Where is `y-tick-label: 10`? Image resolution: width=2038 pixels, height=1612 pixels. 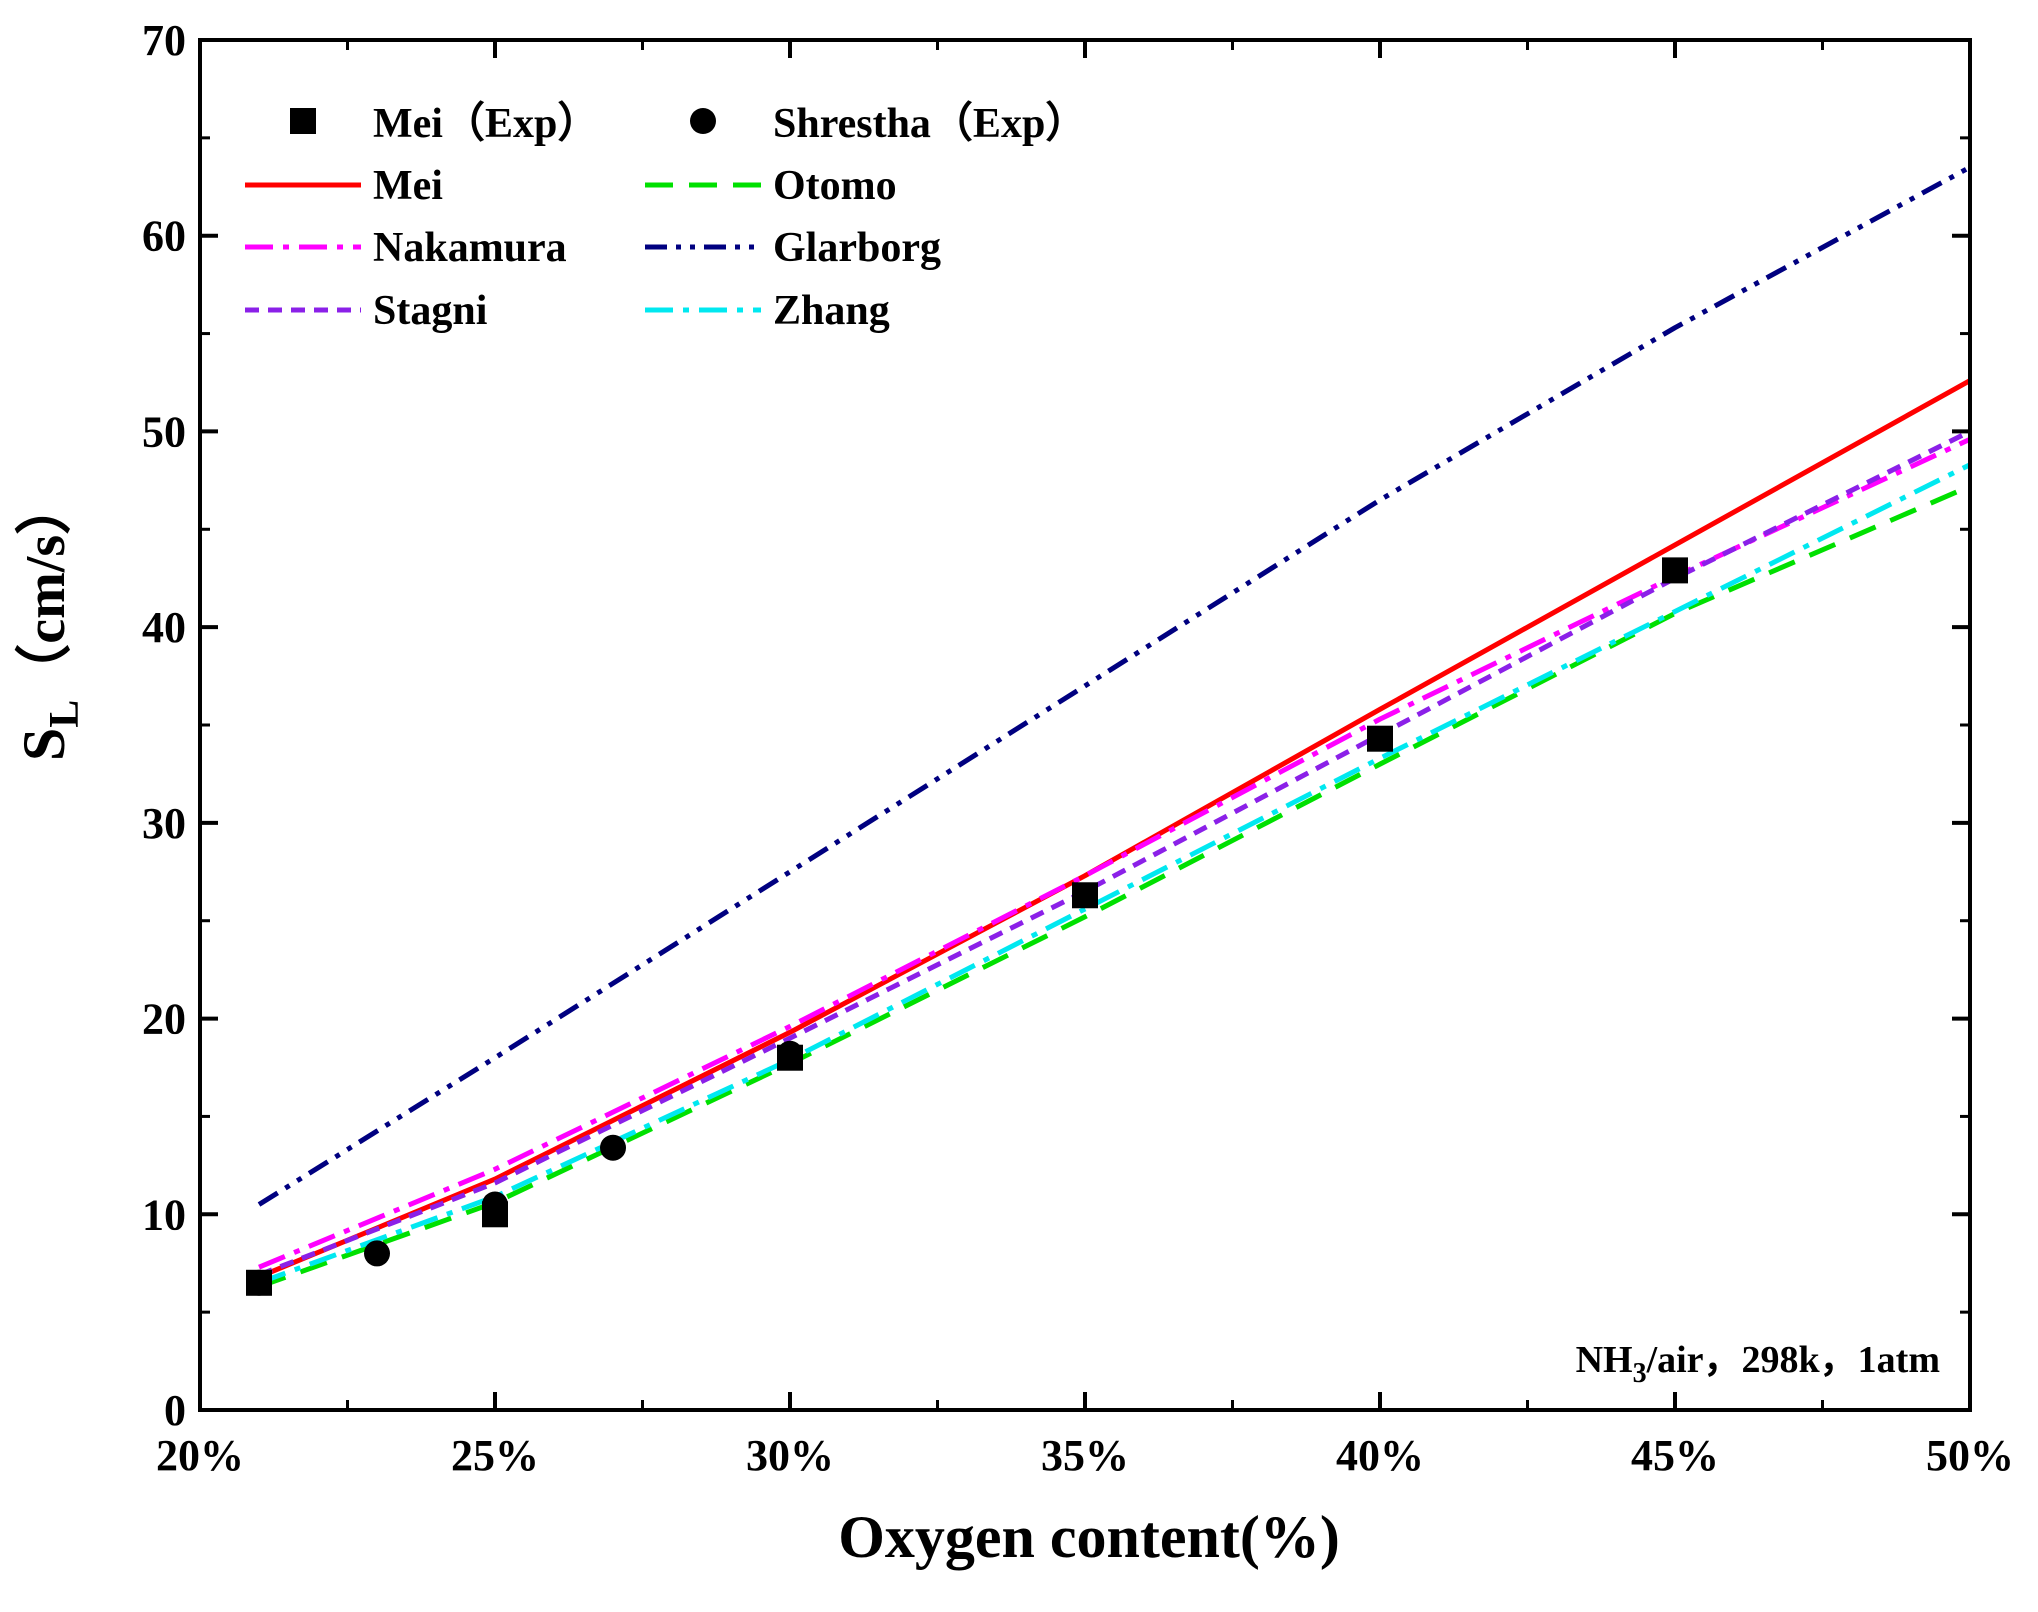
y-tick-label: 10 is located at coordinates (164, 1214).